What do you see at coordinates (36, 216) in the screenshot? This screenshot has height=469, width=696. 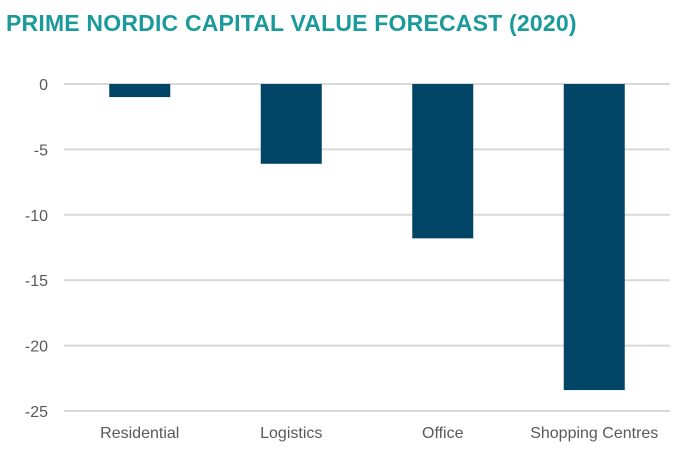 I see `y-tick-label: -10` at bounding box center [36, 216].